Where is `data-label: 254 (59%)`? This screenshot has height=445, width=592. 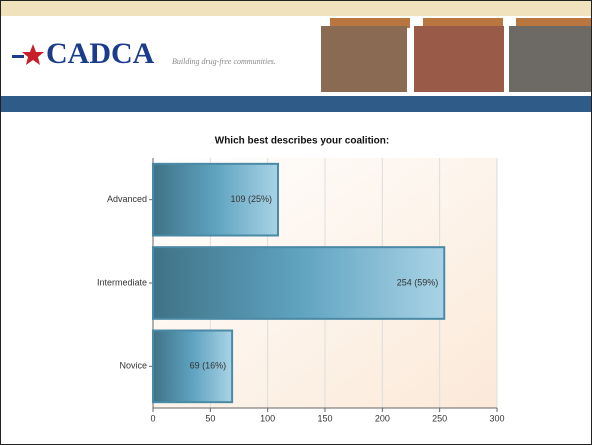
data-label: 254 (59%) is located at coordinates (418, 282).